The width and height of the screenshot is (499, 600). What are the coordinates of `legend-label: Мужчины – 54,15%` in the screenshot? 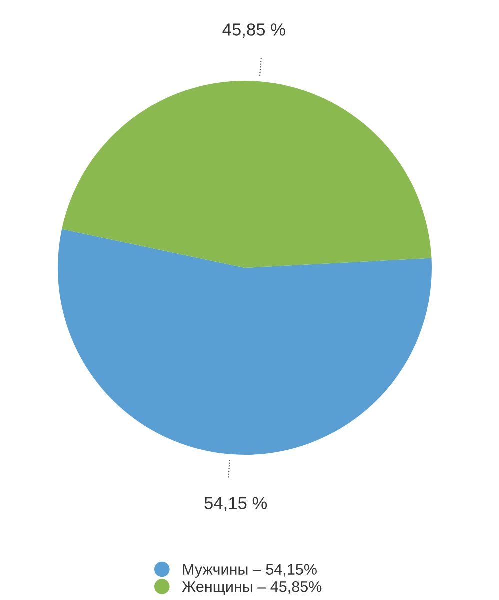 It's located at (250, 571).